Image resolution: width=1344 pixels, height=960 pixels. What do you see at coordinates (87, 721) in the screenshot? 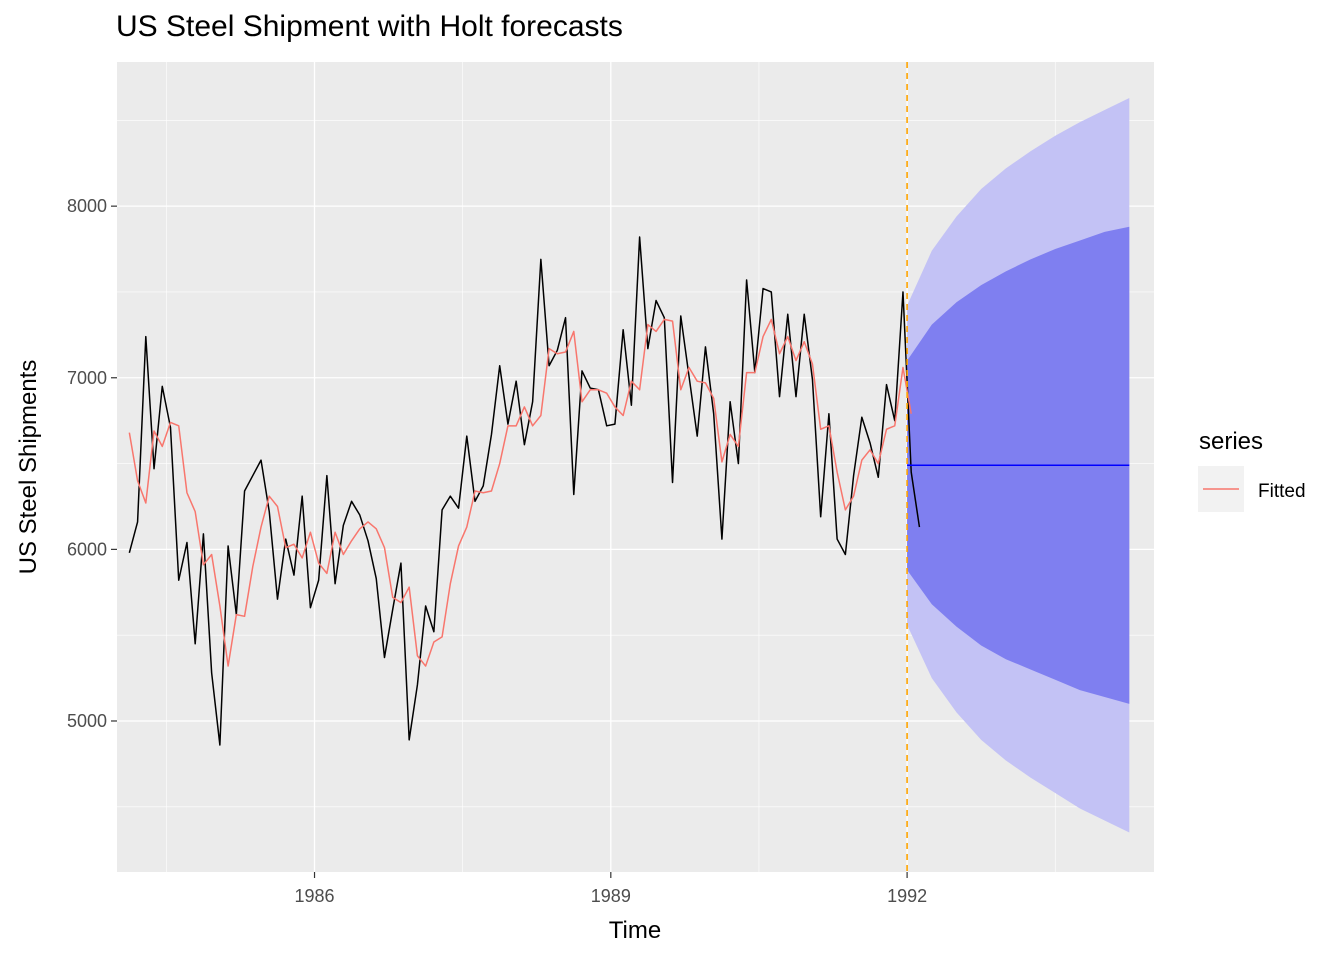
I see `y-tick-label: 5000` at bounding box center [87, 721].